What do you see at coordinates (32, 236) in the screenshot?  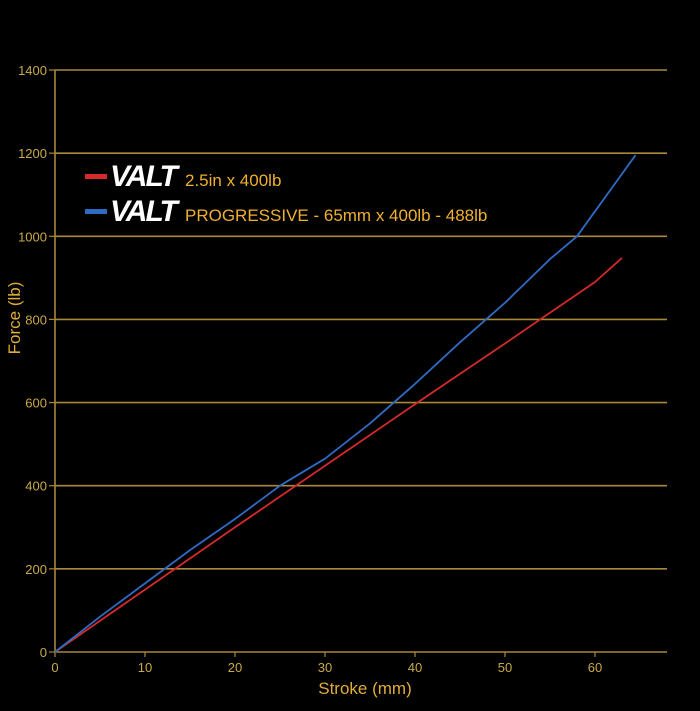 I see `y-tick-label: 1000` at bounding box center [32, 236].